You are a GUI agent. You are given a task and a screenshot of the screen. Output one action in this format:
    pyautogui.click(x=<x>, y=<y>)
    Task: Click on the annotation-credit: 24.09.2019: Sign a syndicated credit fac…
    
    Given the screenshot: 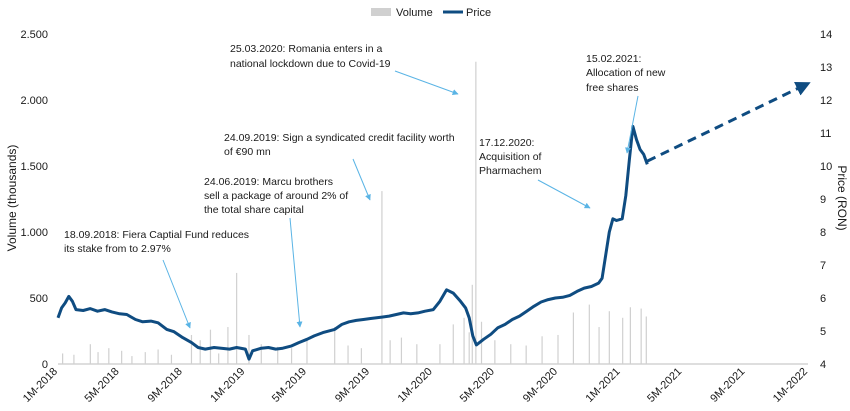 What is the action you would take?
    pyautogui.click(x=339, y=166)
    